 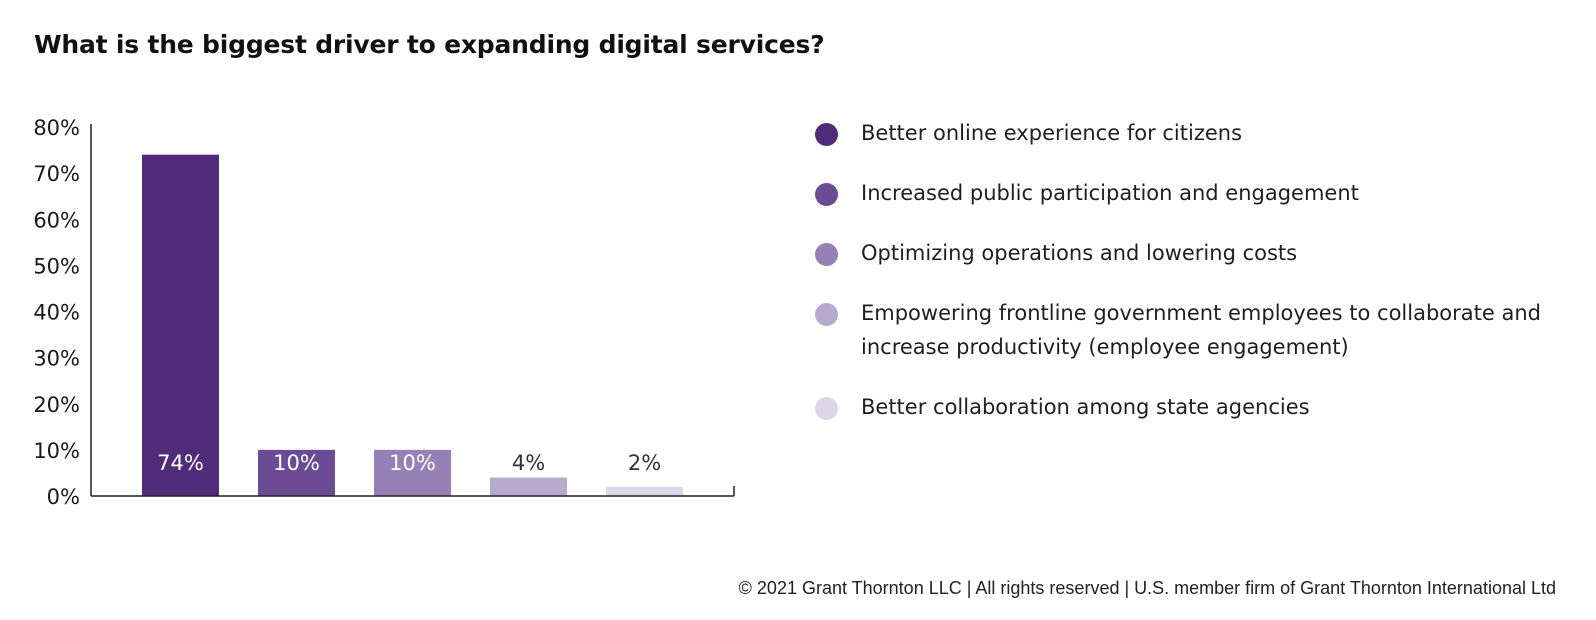 I want to click on y-tick-label: 0%, so click(x=63, y=497).